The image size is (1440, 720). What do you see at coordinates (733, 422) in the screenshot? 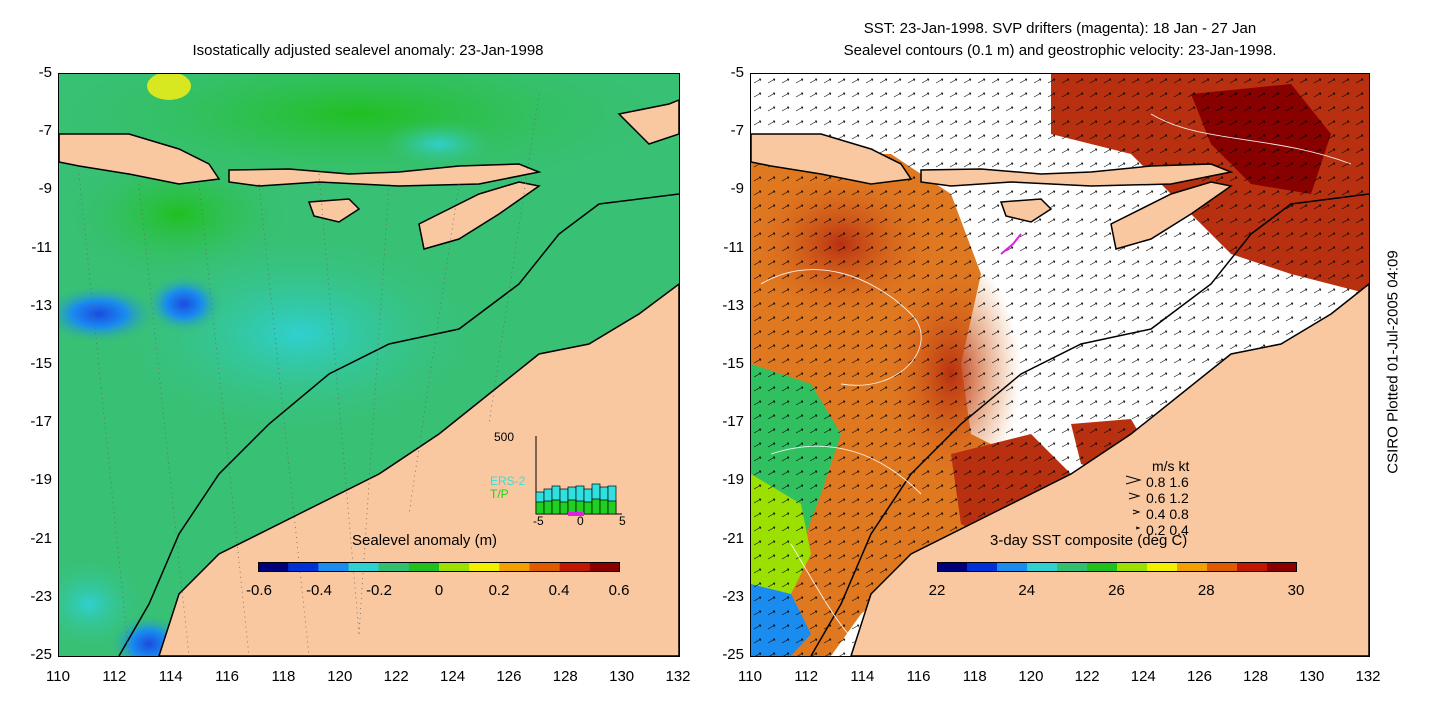
I see `right-latitude-tick: -17` at bounding box center [733, 422].